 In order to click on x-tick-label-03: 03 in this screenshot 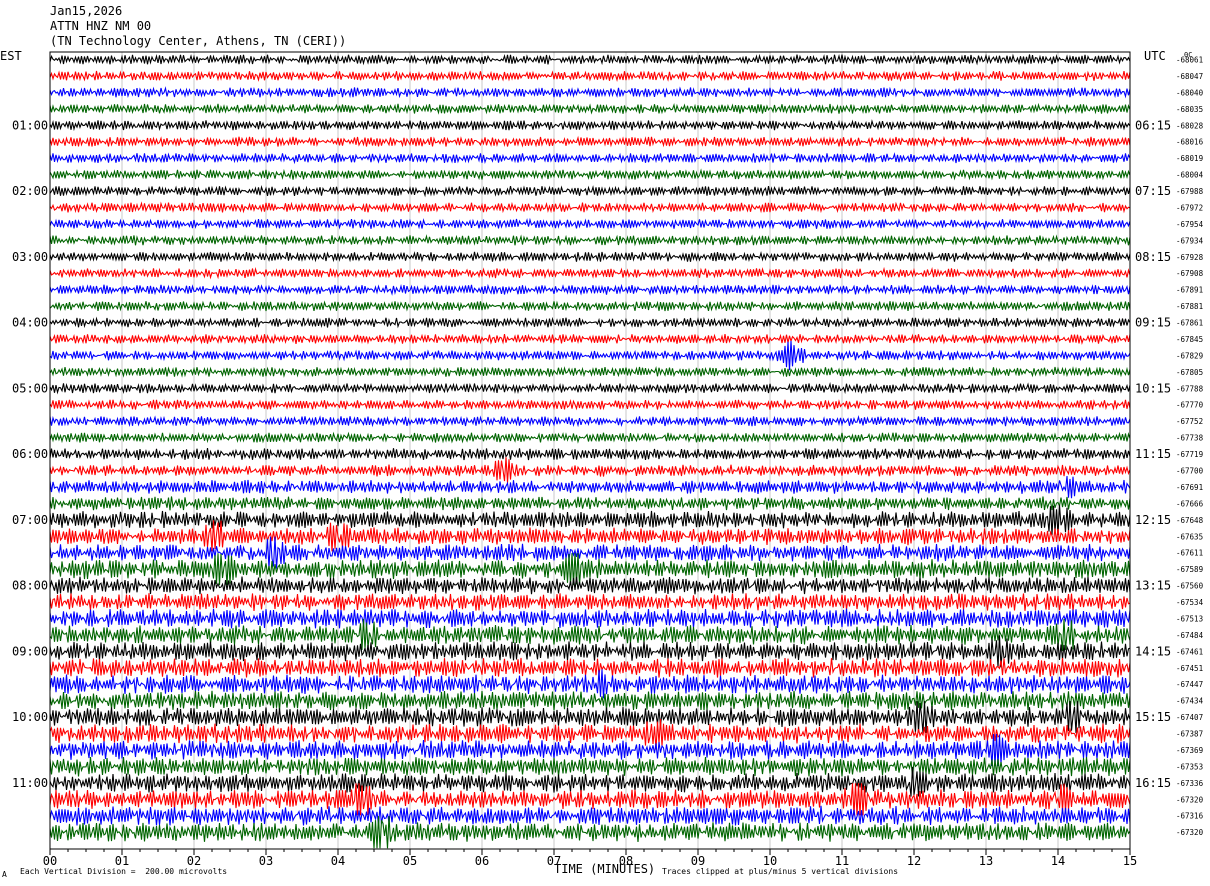, I will do `click(266, 861)`.